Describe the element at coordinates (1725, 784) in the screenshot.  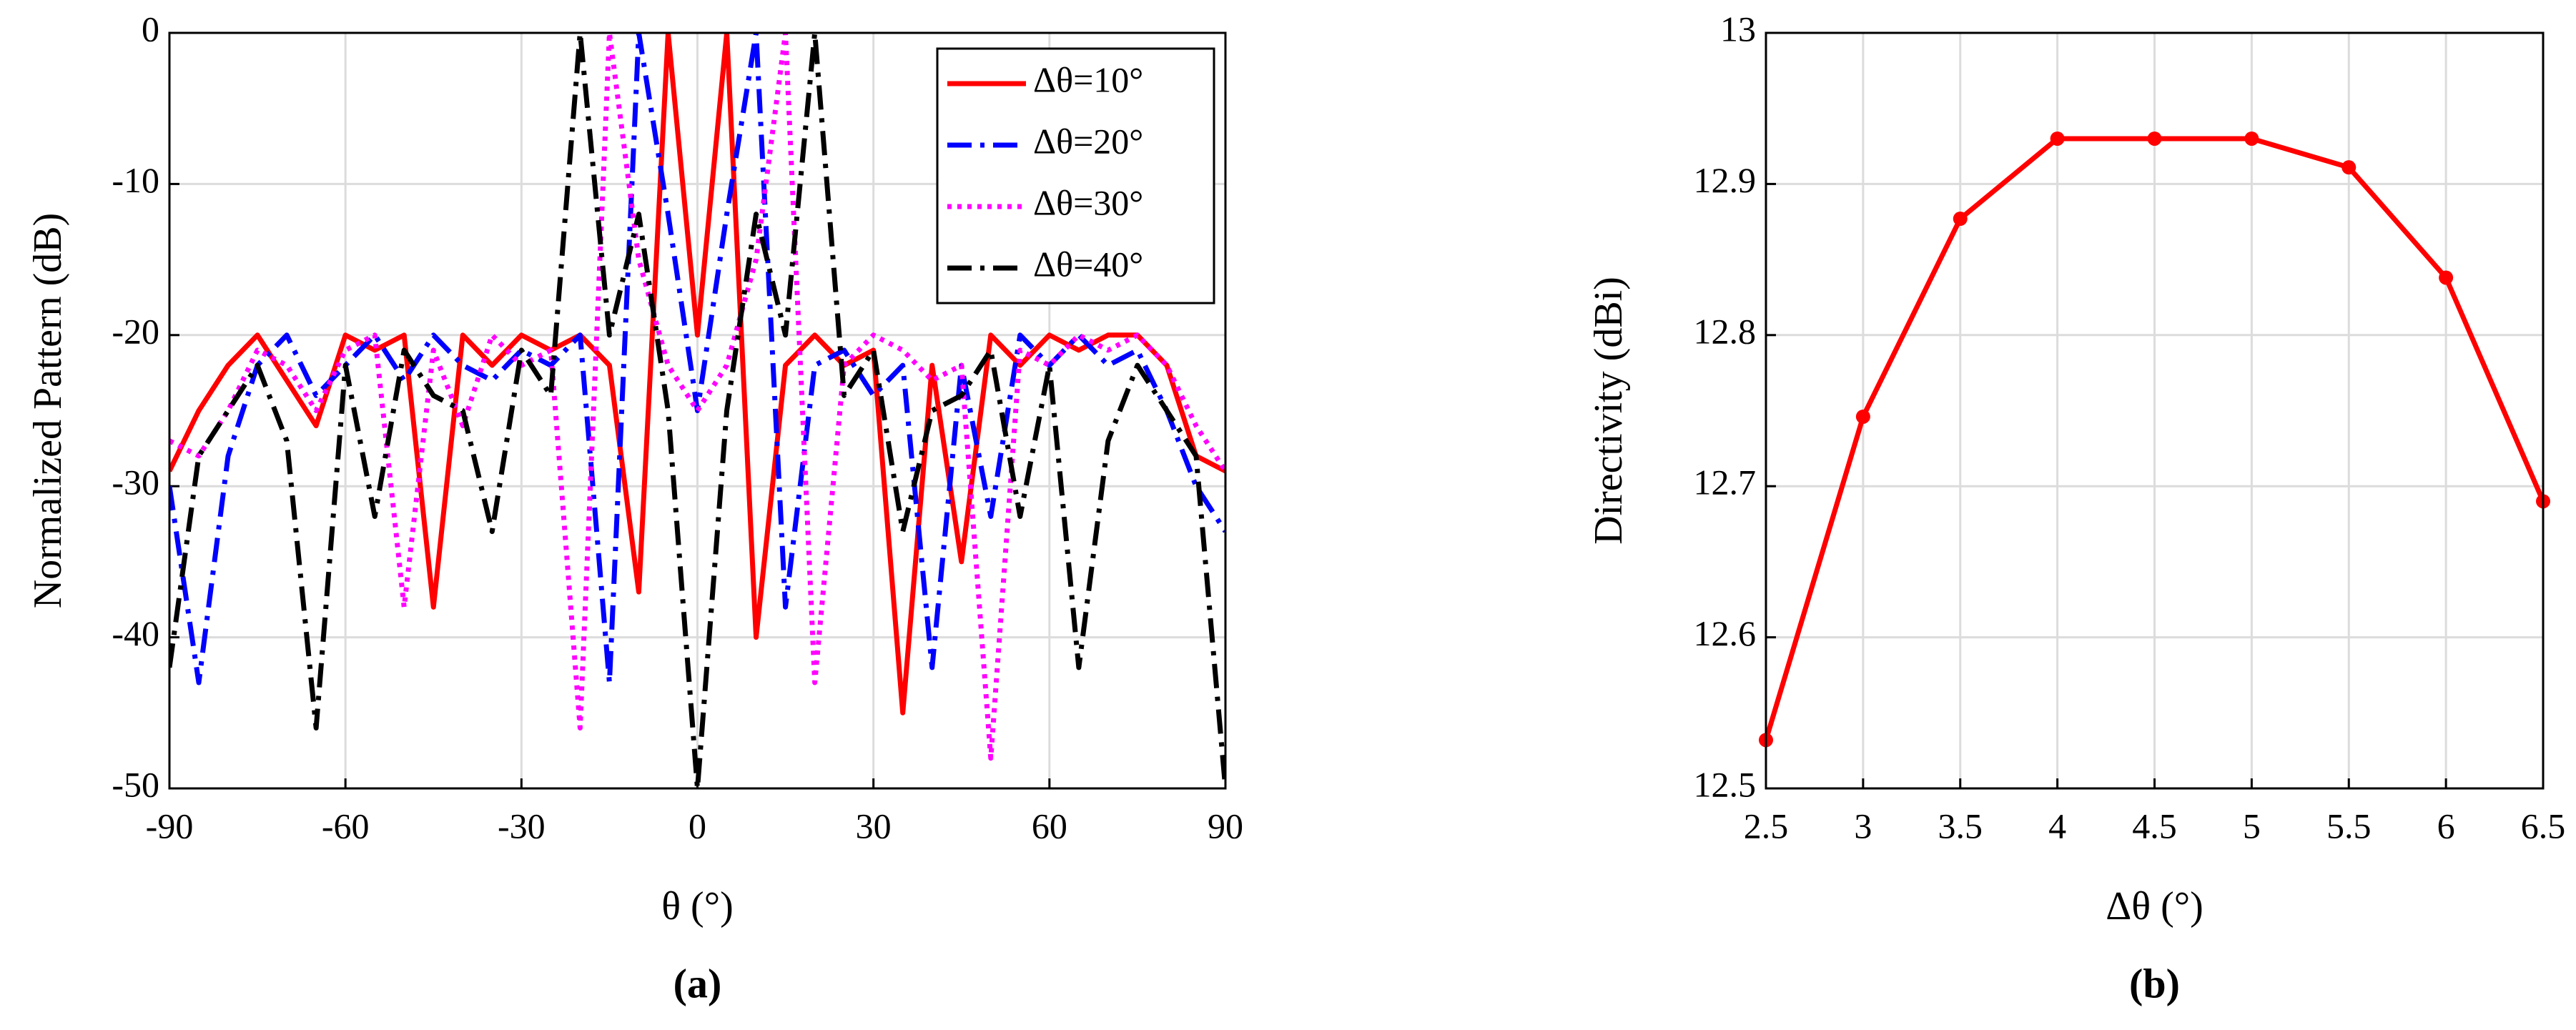
I see `y-tick-label: 12.5` at that location.